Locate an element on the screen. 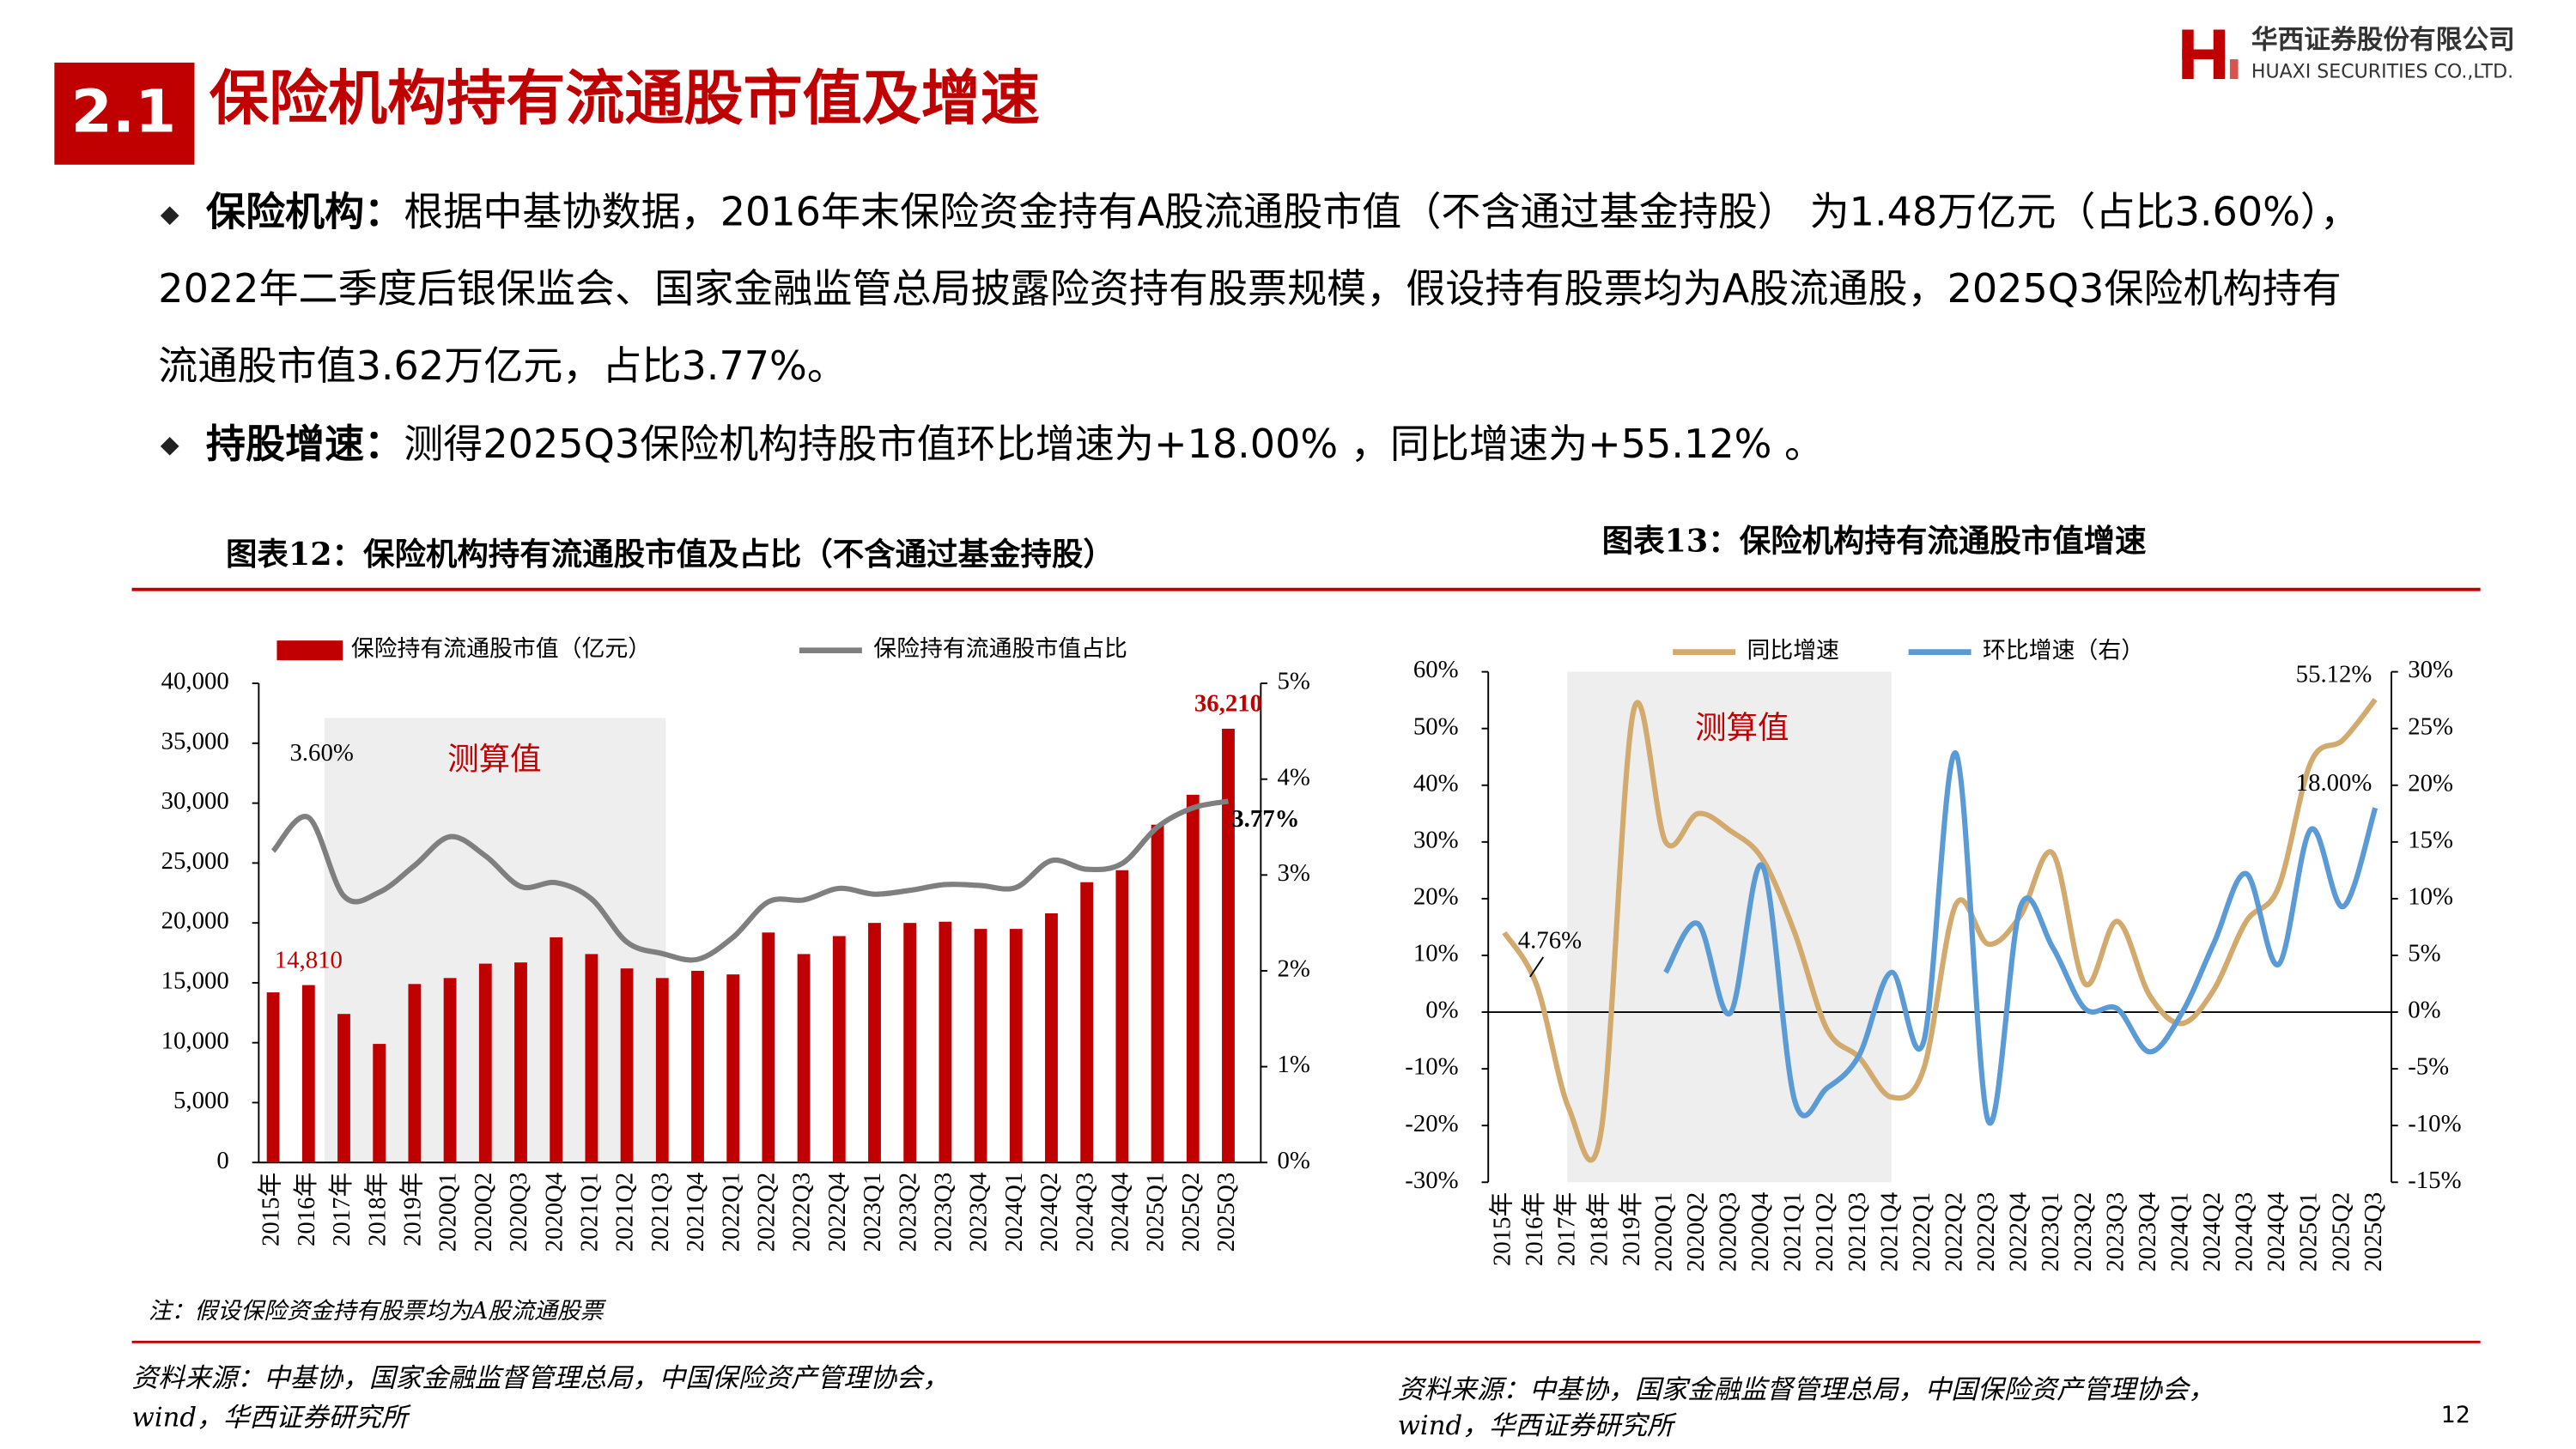 This screenshot has width=2576, height=1449. x-tick-label: 2020Q1 is located at coordinates (1663, 1232).